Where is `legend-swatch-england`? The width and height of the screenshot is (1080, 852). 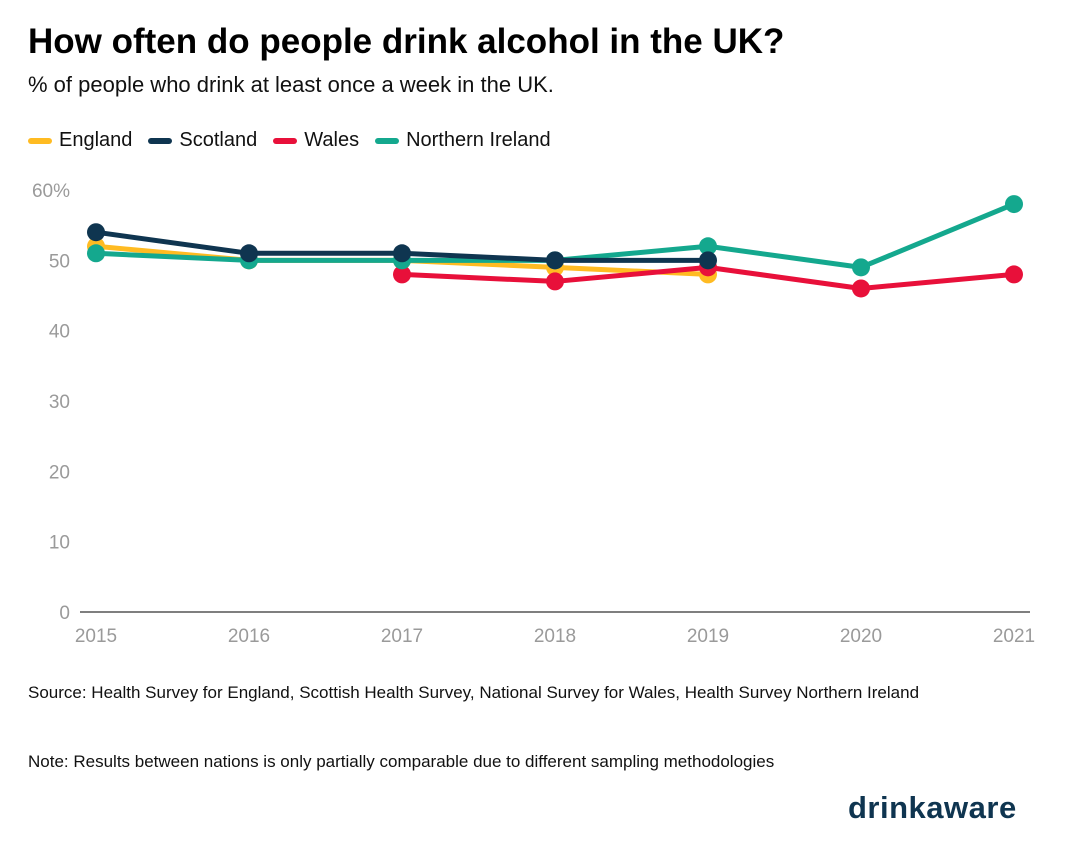 legend-swatch-england is located at coordinates (40, 140).